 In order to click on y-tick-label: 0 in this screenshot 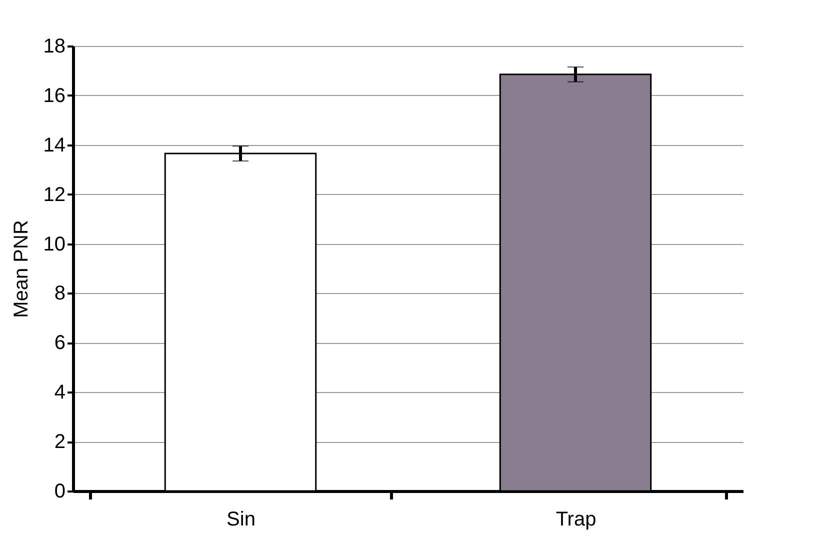, I will do `click(60, 491)`.